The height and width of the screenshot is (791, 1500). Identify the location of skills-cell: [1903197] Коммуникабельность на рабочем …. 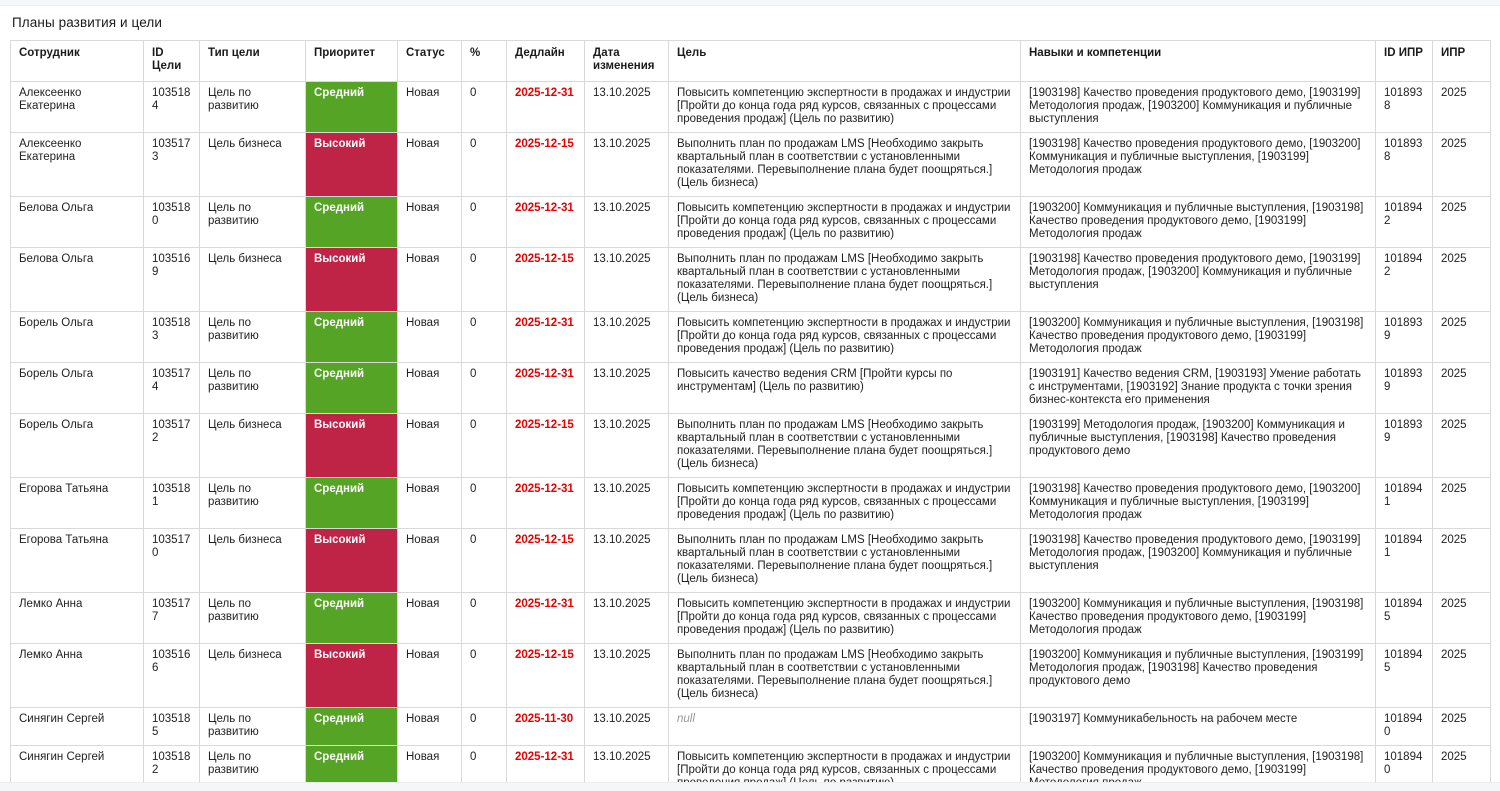
(1198, 726).